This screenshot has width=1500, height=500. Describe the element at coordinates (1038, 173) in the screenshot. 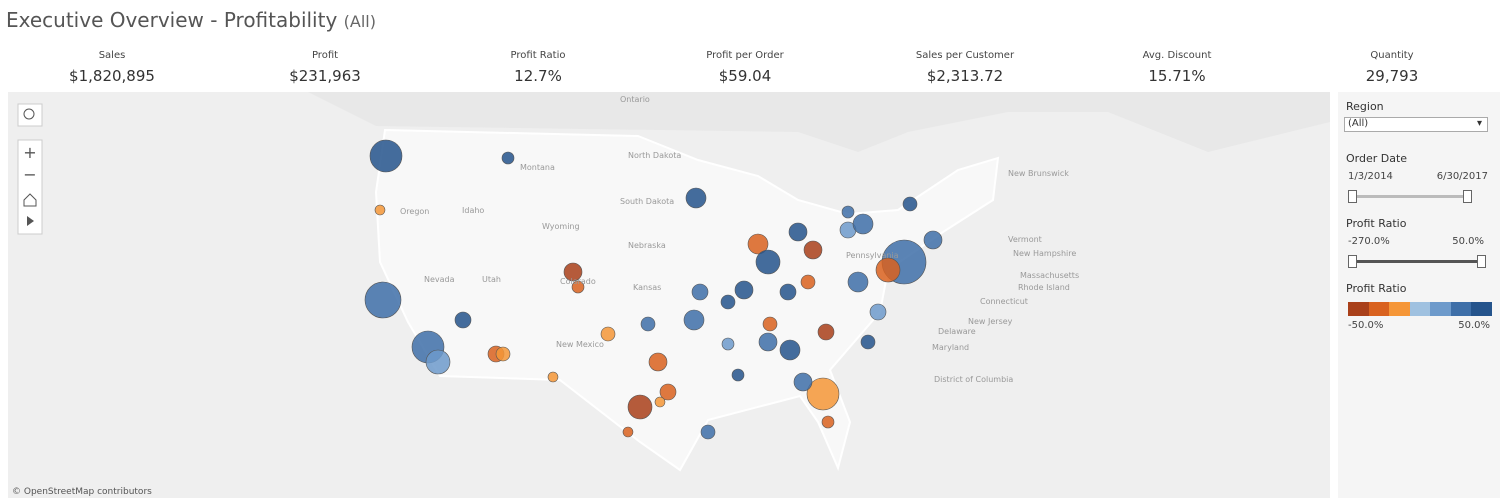

I see `map-label: New Brunswick` at that location.